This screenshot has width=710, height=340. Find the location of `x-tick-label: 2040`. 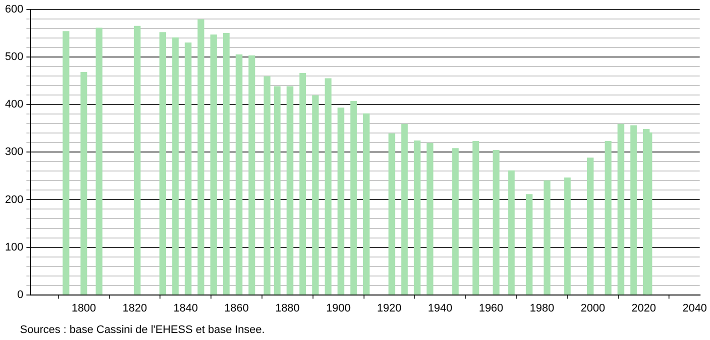

x-tick-label: 2040 is located at coordinates (694, 308).